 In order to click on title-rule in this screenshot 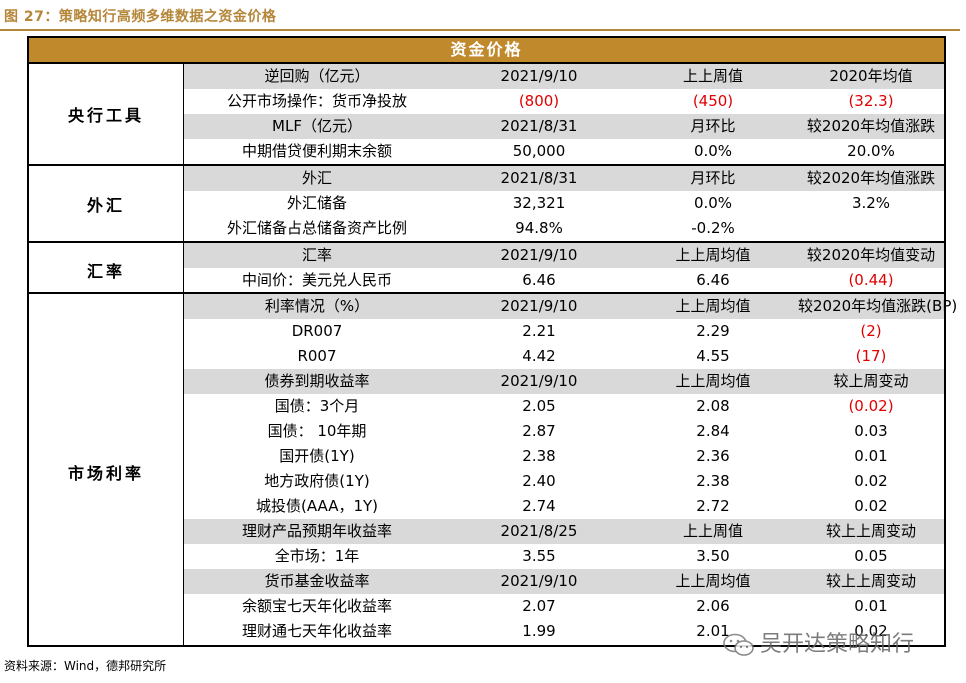, I will do `click(480, 30)`.